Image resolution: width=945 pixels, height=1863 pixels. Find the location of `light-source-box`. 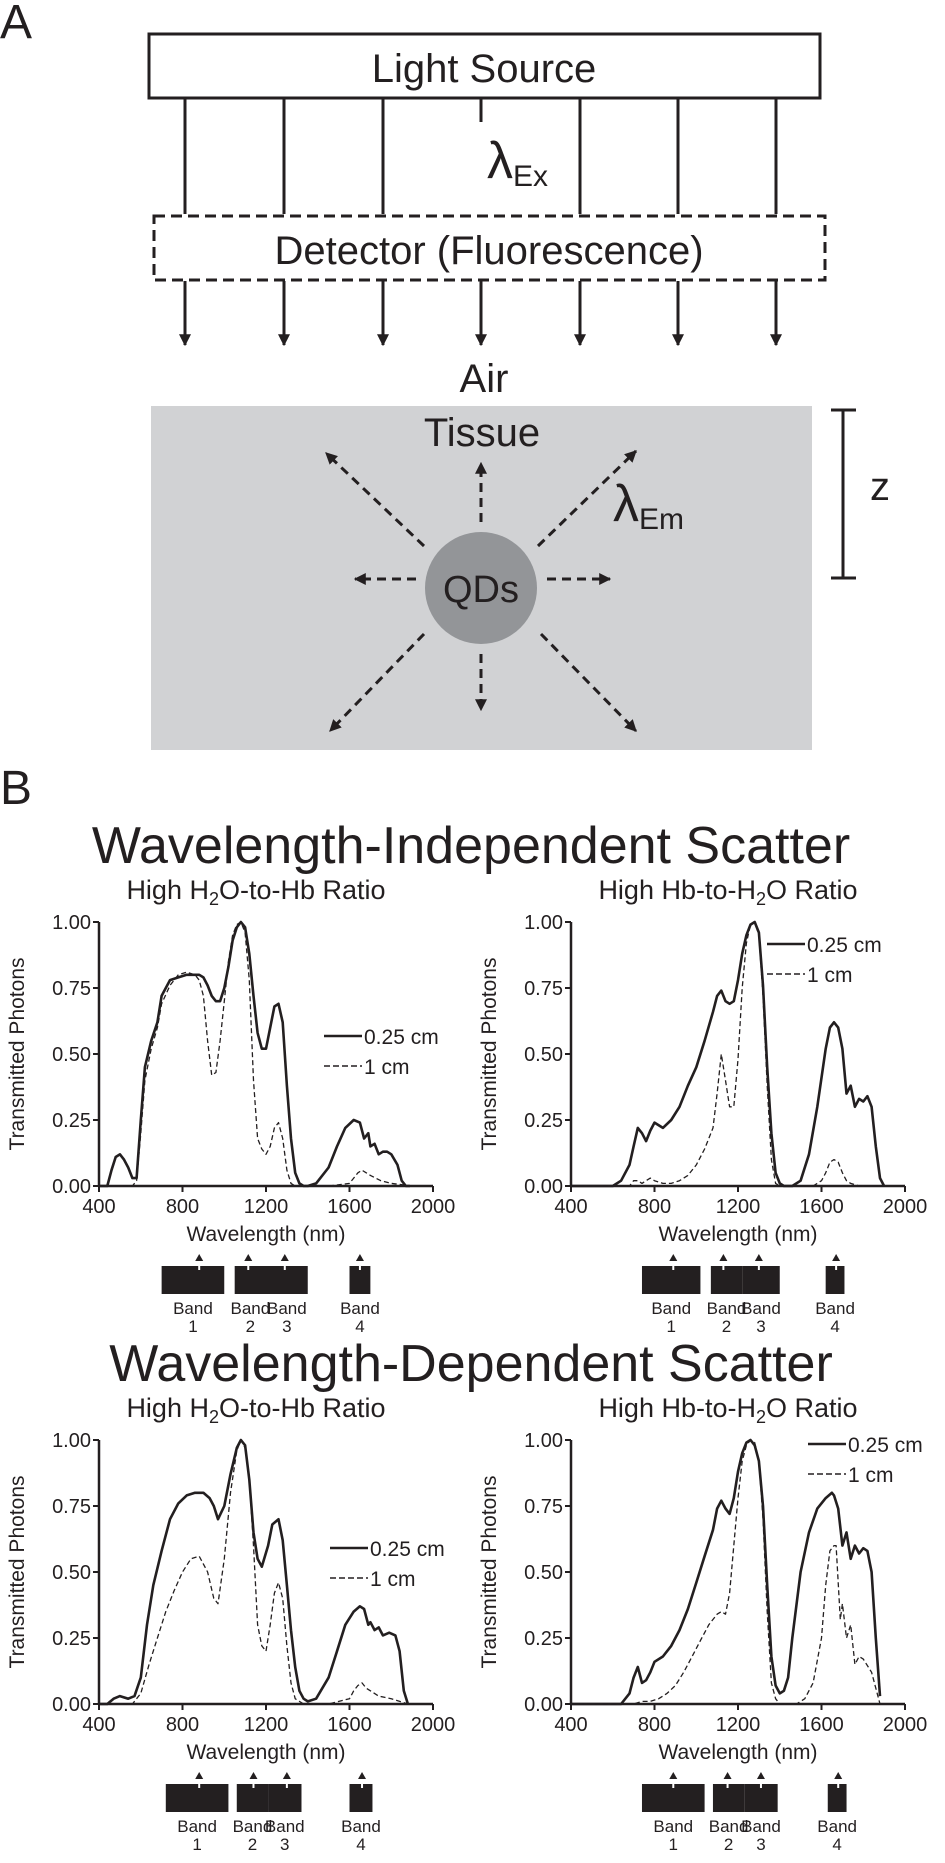

light-source-box is located at coordinates (484, 66).